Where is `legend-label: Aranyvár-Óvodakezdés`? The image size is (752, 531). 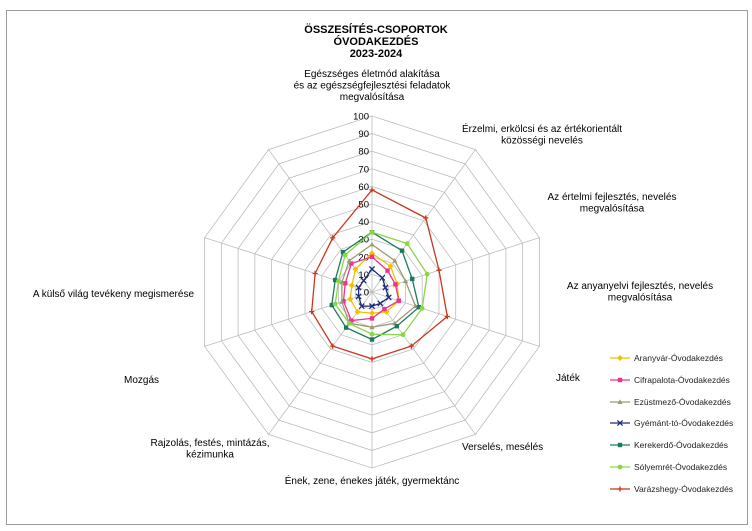 legend-label: Aranyvár-Óvodakezdés is located at coordinates (678, 358).